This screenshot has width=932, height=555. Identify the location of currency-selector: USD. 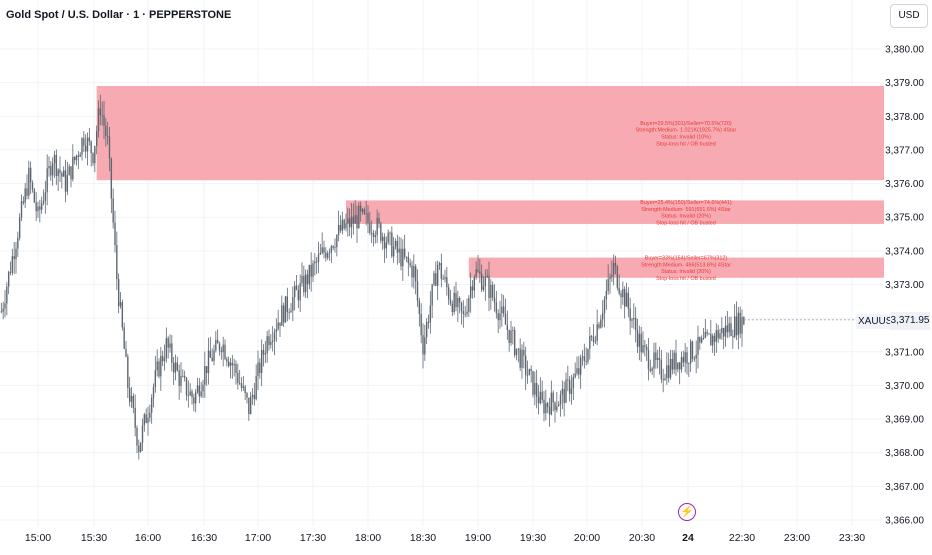
(909, 16).